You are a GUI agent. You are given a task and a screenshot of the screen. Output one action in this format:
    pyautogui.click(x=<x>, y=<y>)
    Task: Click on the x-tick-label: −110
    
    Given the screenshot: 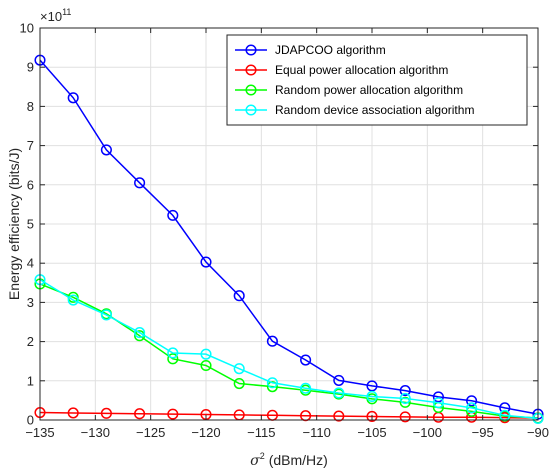 What is the action you would take?
    pyautogui.click(x=317, y=432)
    